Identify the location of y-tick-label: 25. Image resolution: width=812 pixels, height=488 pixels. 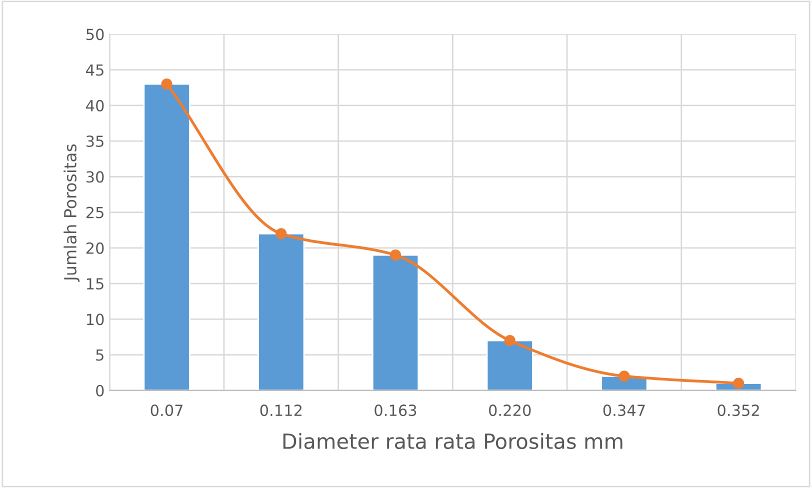
(95, 212).